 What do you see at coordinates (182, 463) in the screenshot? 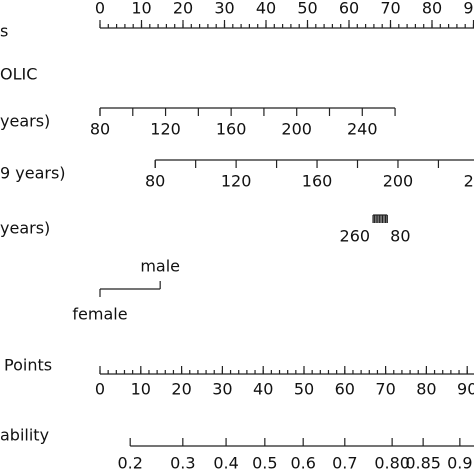
I see `tick-label: 0.3` at bounding box center [182, 463].